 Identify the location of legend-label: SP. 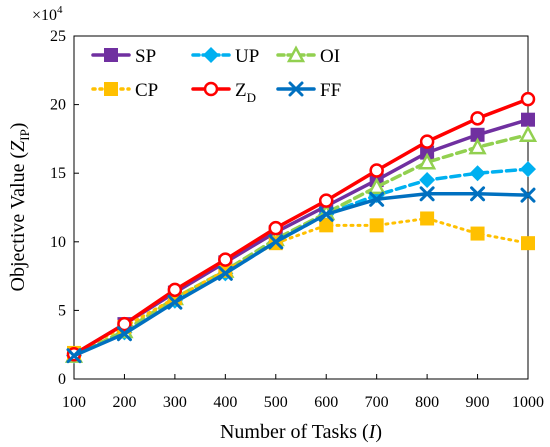
(145, 56).